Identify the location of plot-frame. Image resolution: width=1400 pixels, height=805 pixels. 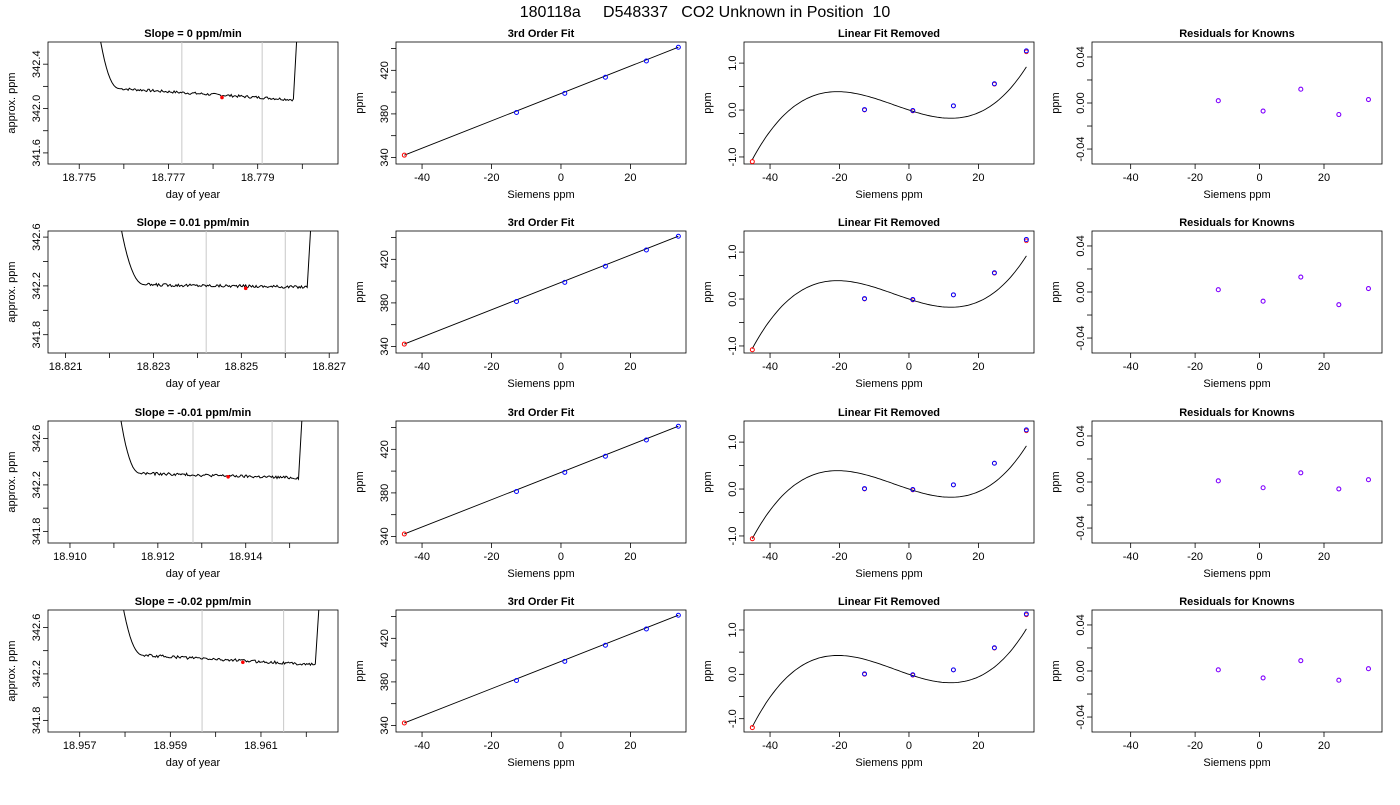
(193, 103).